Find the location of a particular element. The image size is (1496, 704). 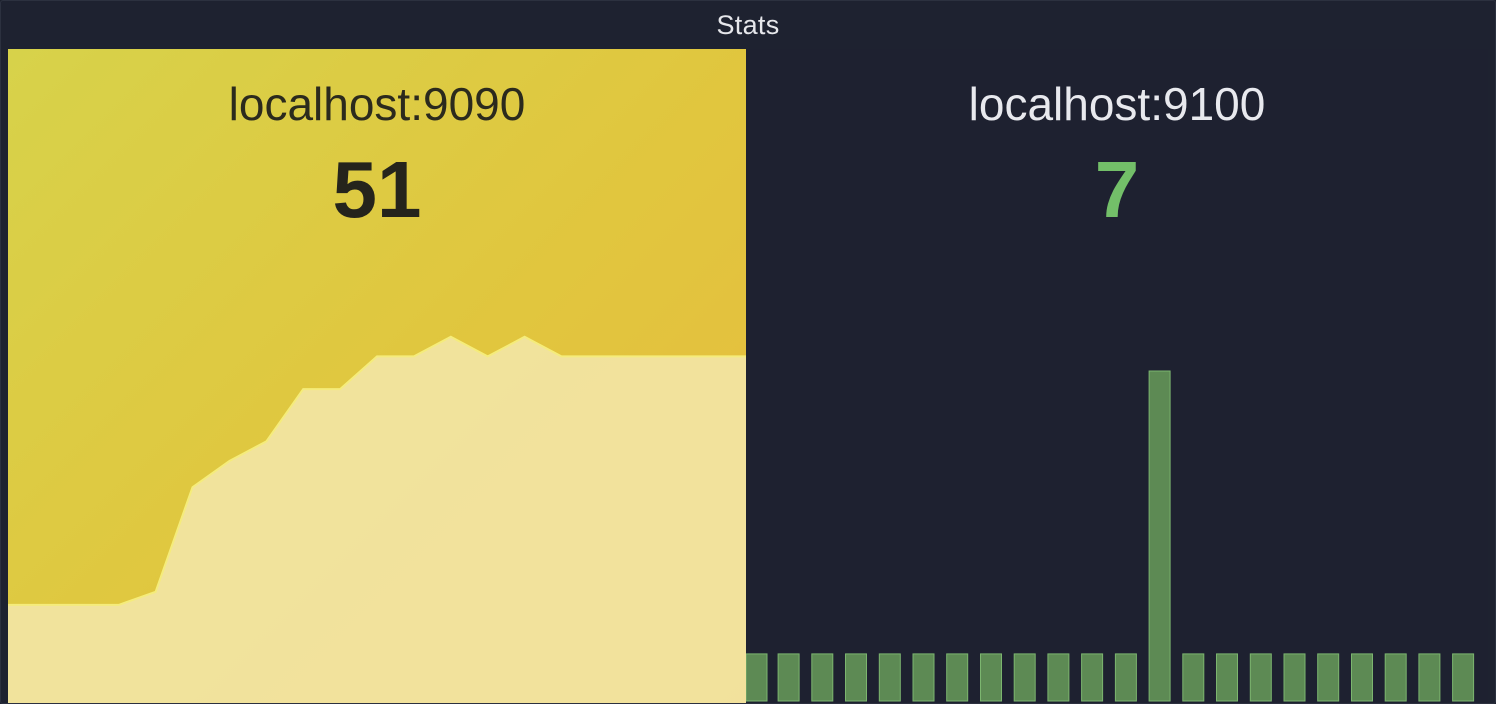

panel-title: Stats is located at coordinates (748, 24).